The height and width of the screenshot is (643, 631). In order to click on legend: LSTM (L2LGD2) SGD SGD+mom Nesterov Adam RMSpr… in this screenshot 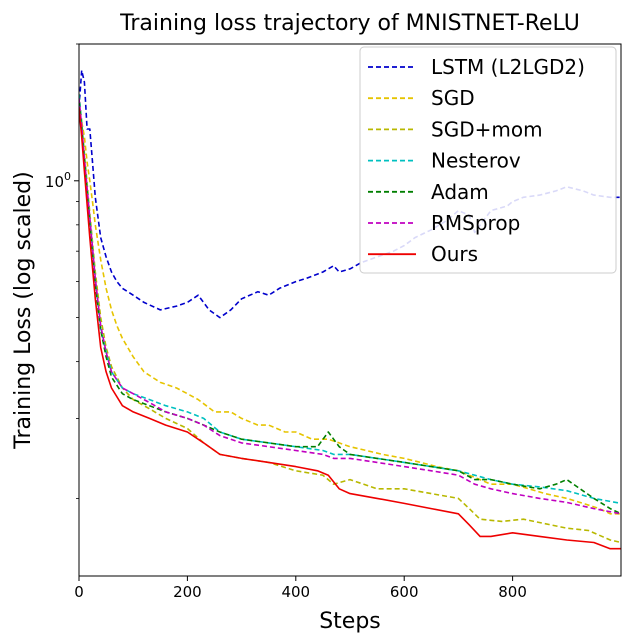, I will do `click(488, 160)`.